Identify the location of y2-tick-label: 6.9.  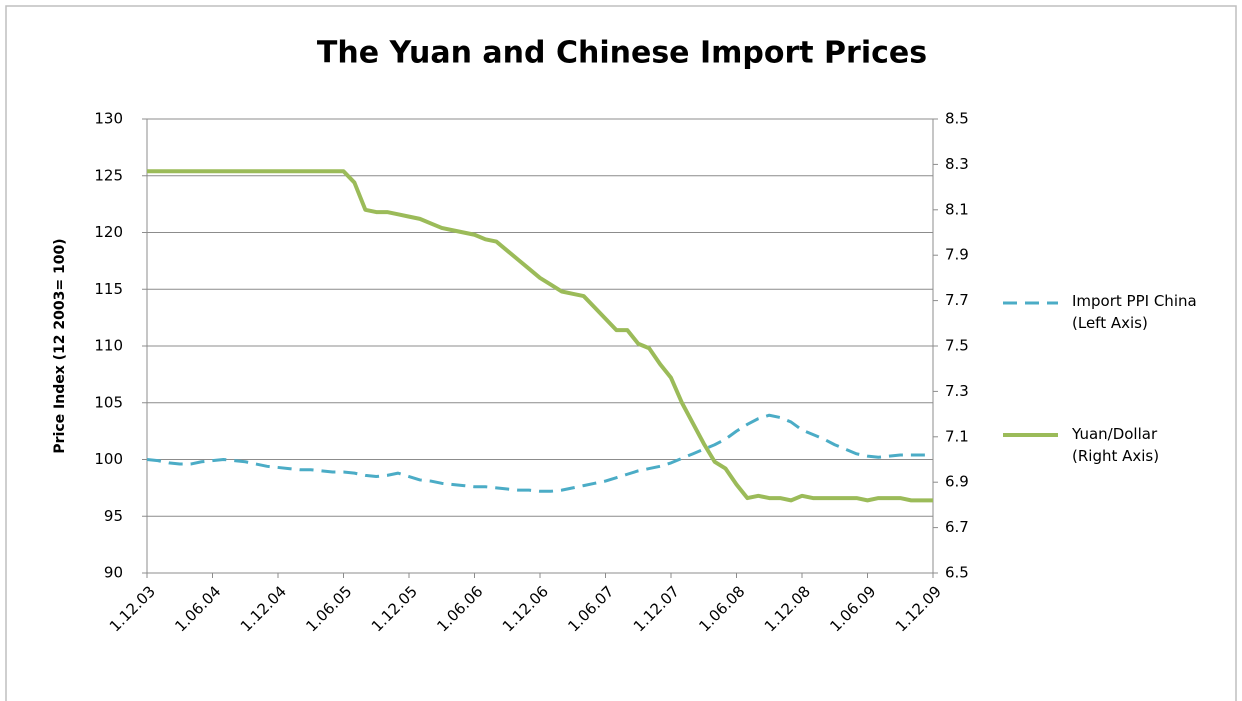
(957, 482).